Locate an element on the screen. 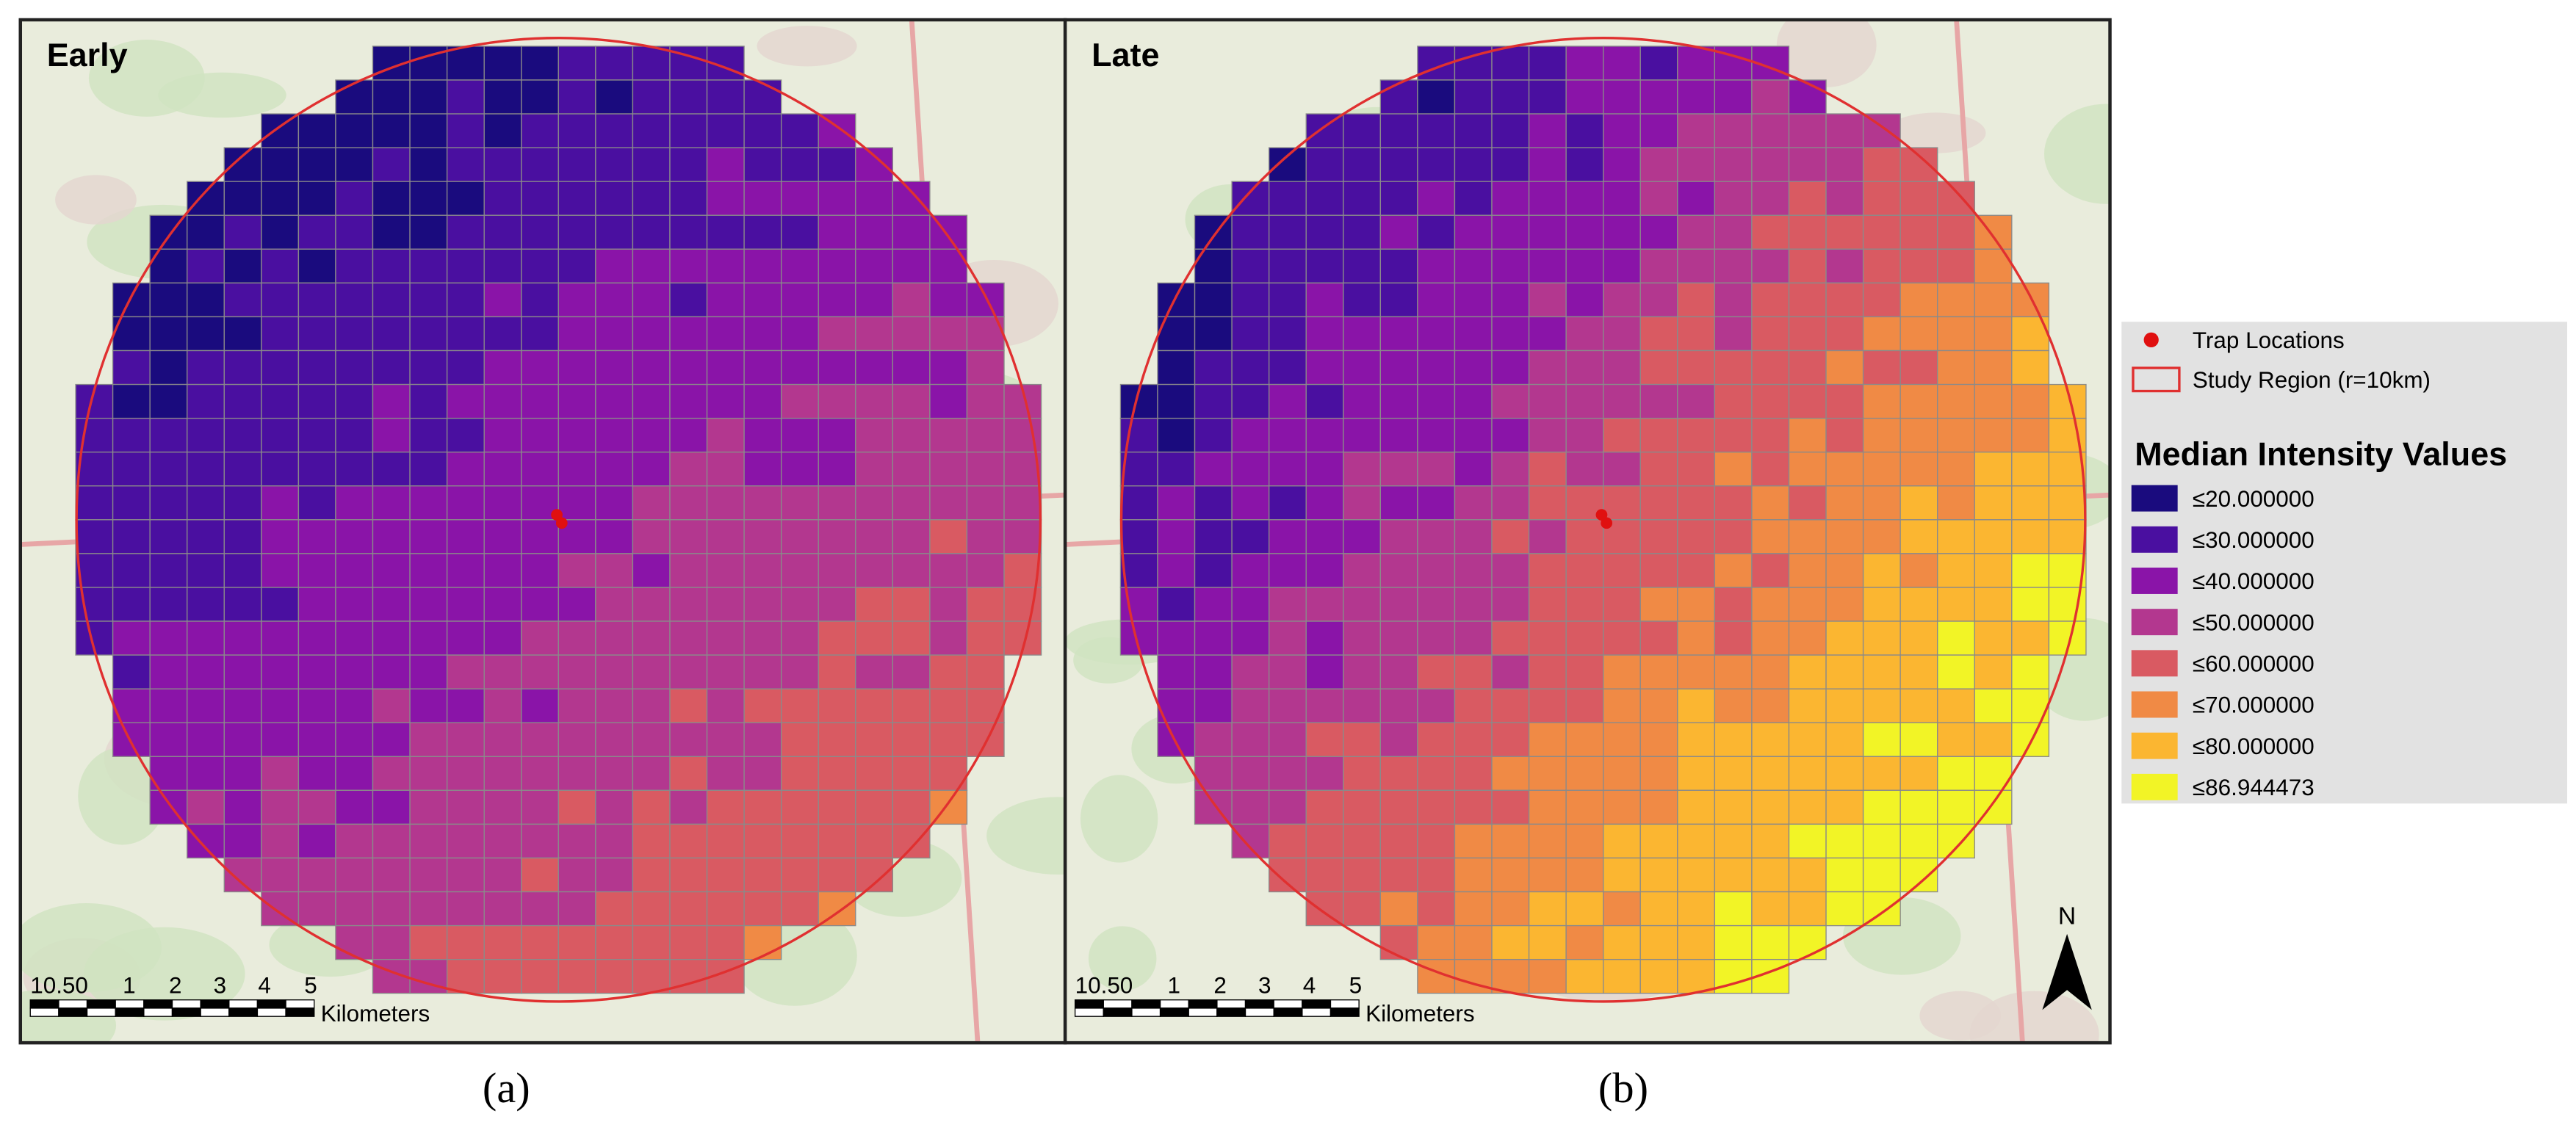  legend-swatch is located at coordinates (2155, 498).